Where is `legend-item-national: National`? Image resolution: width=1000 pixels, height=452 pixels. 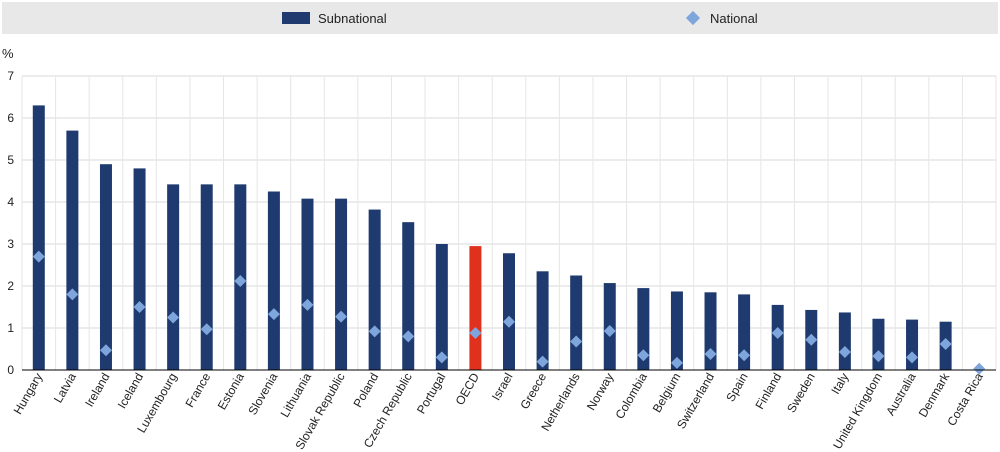 legend-item-national: National is located at coordinates (721, 18).